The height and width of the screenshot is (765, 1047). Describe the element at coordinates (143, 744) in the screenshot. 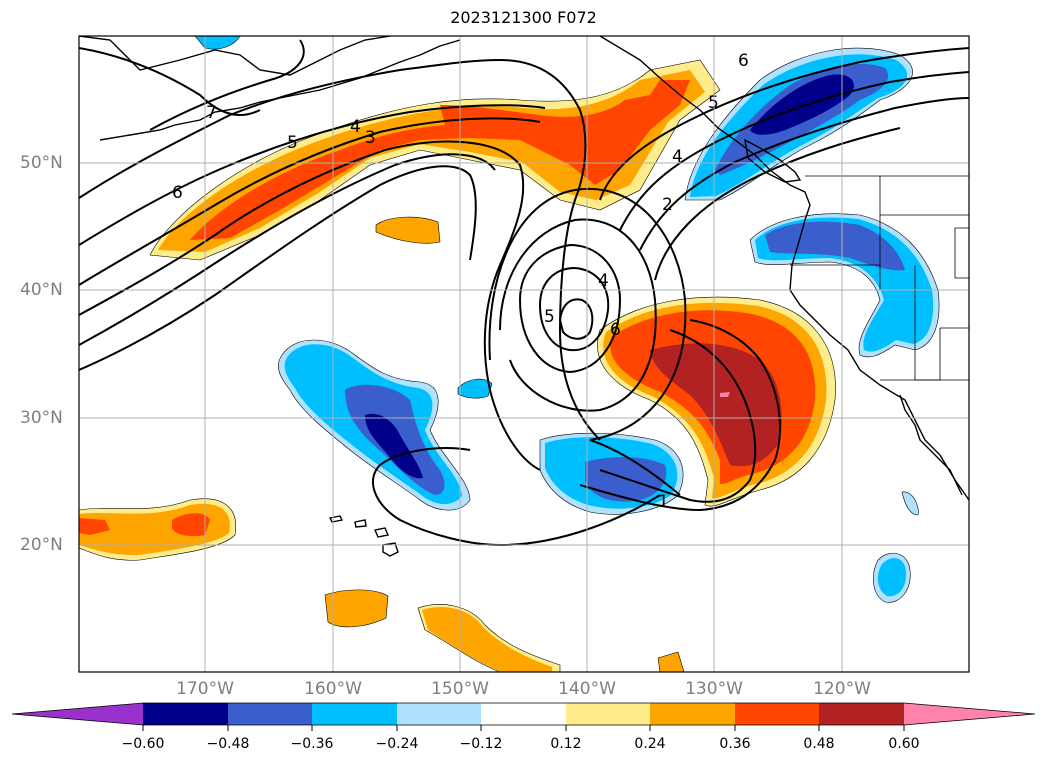

I see `colorbar-tick-label: −0.60` at that location.